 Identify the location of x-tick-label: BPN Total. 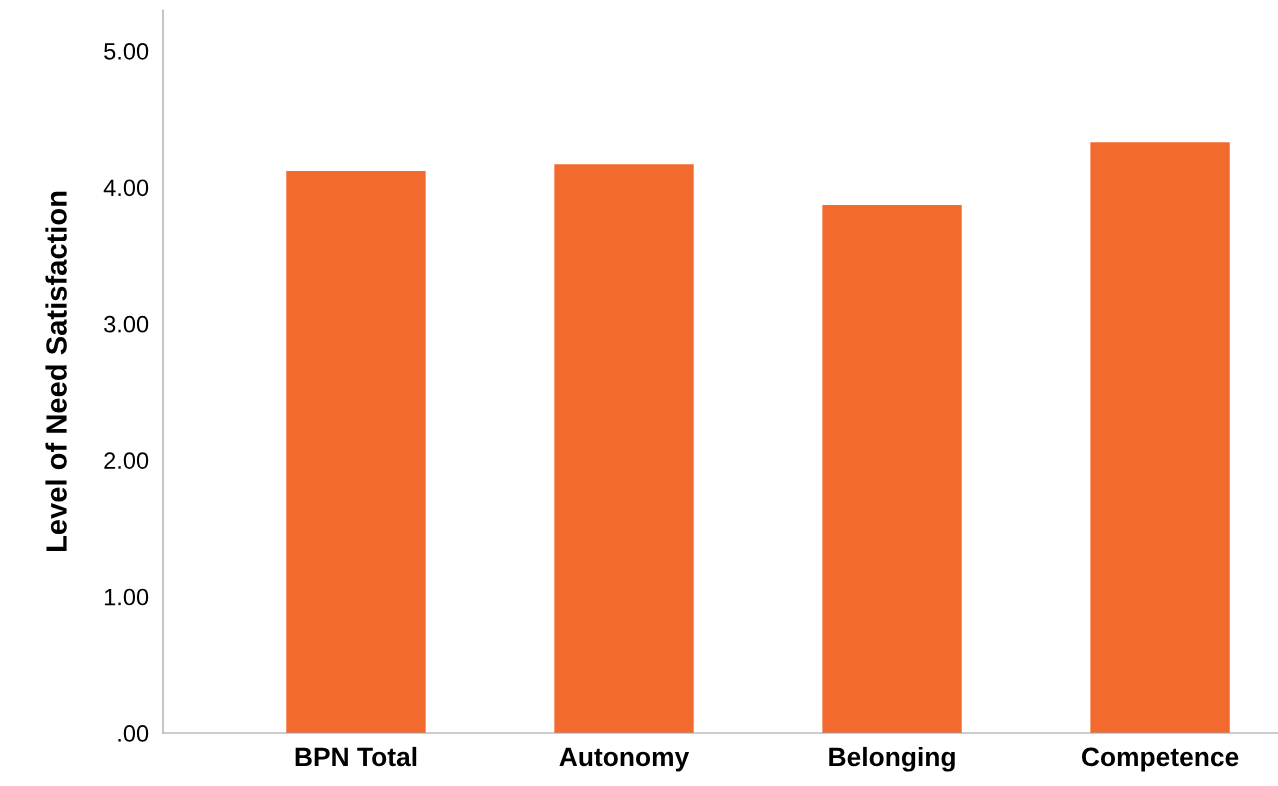
(356, 756).